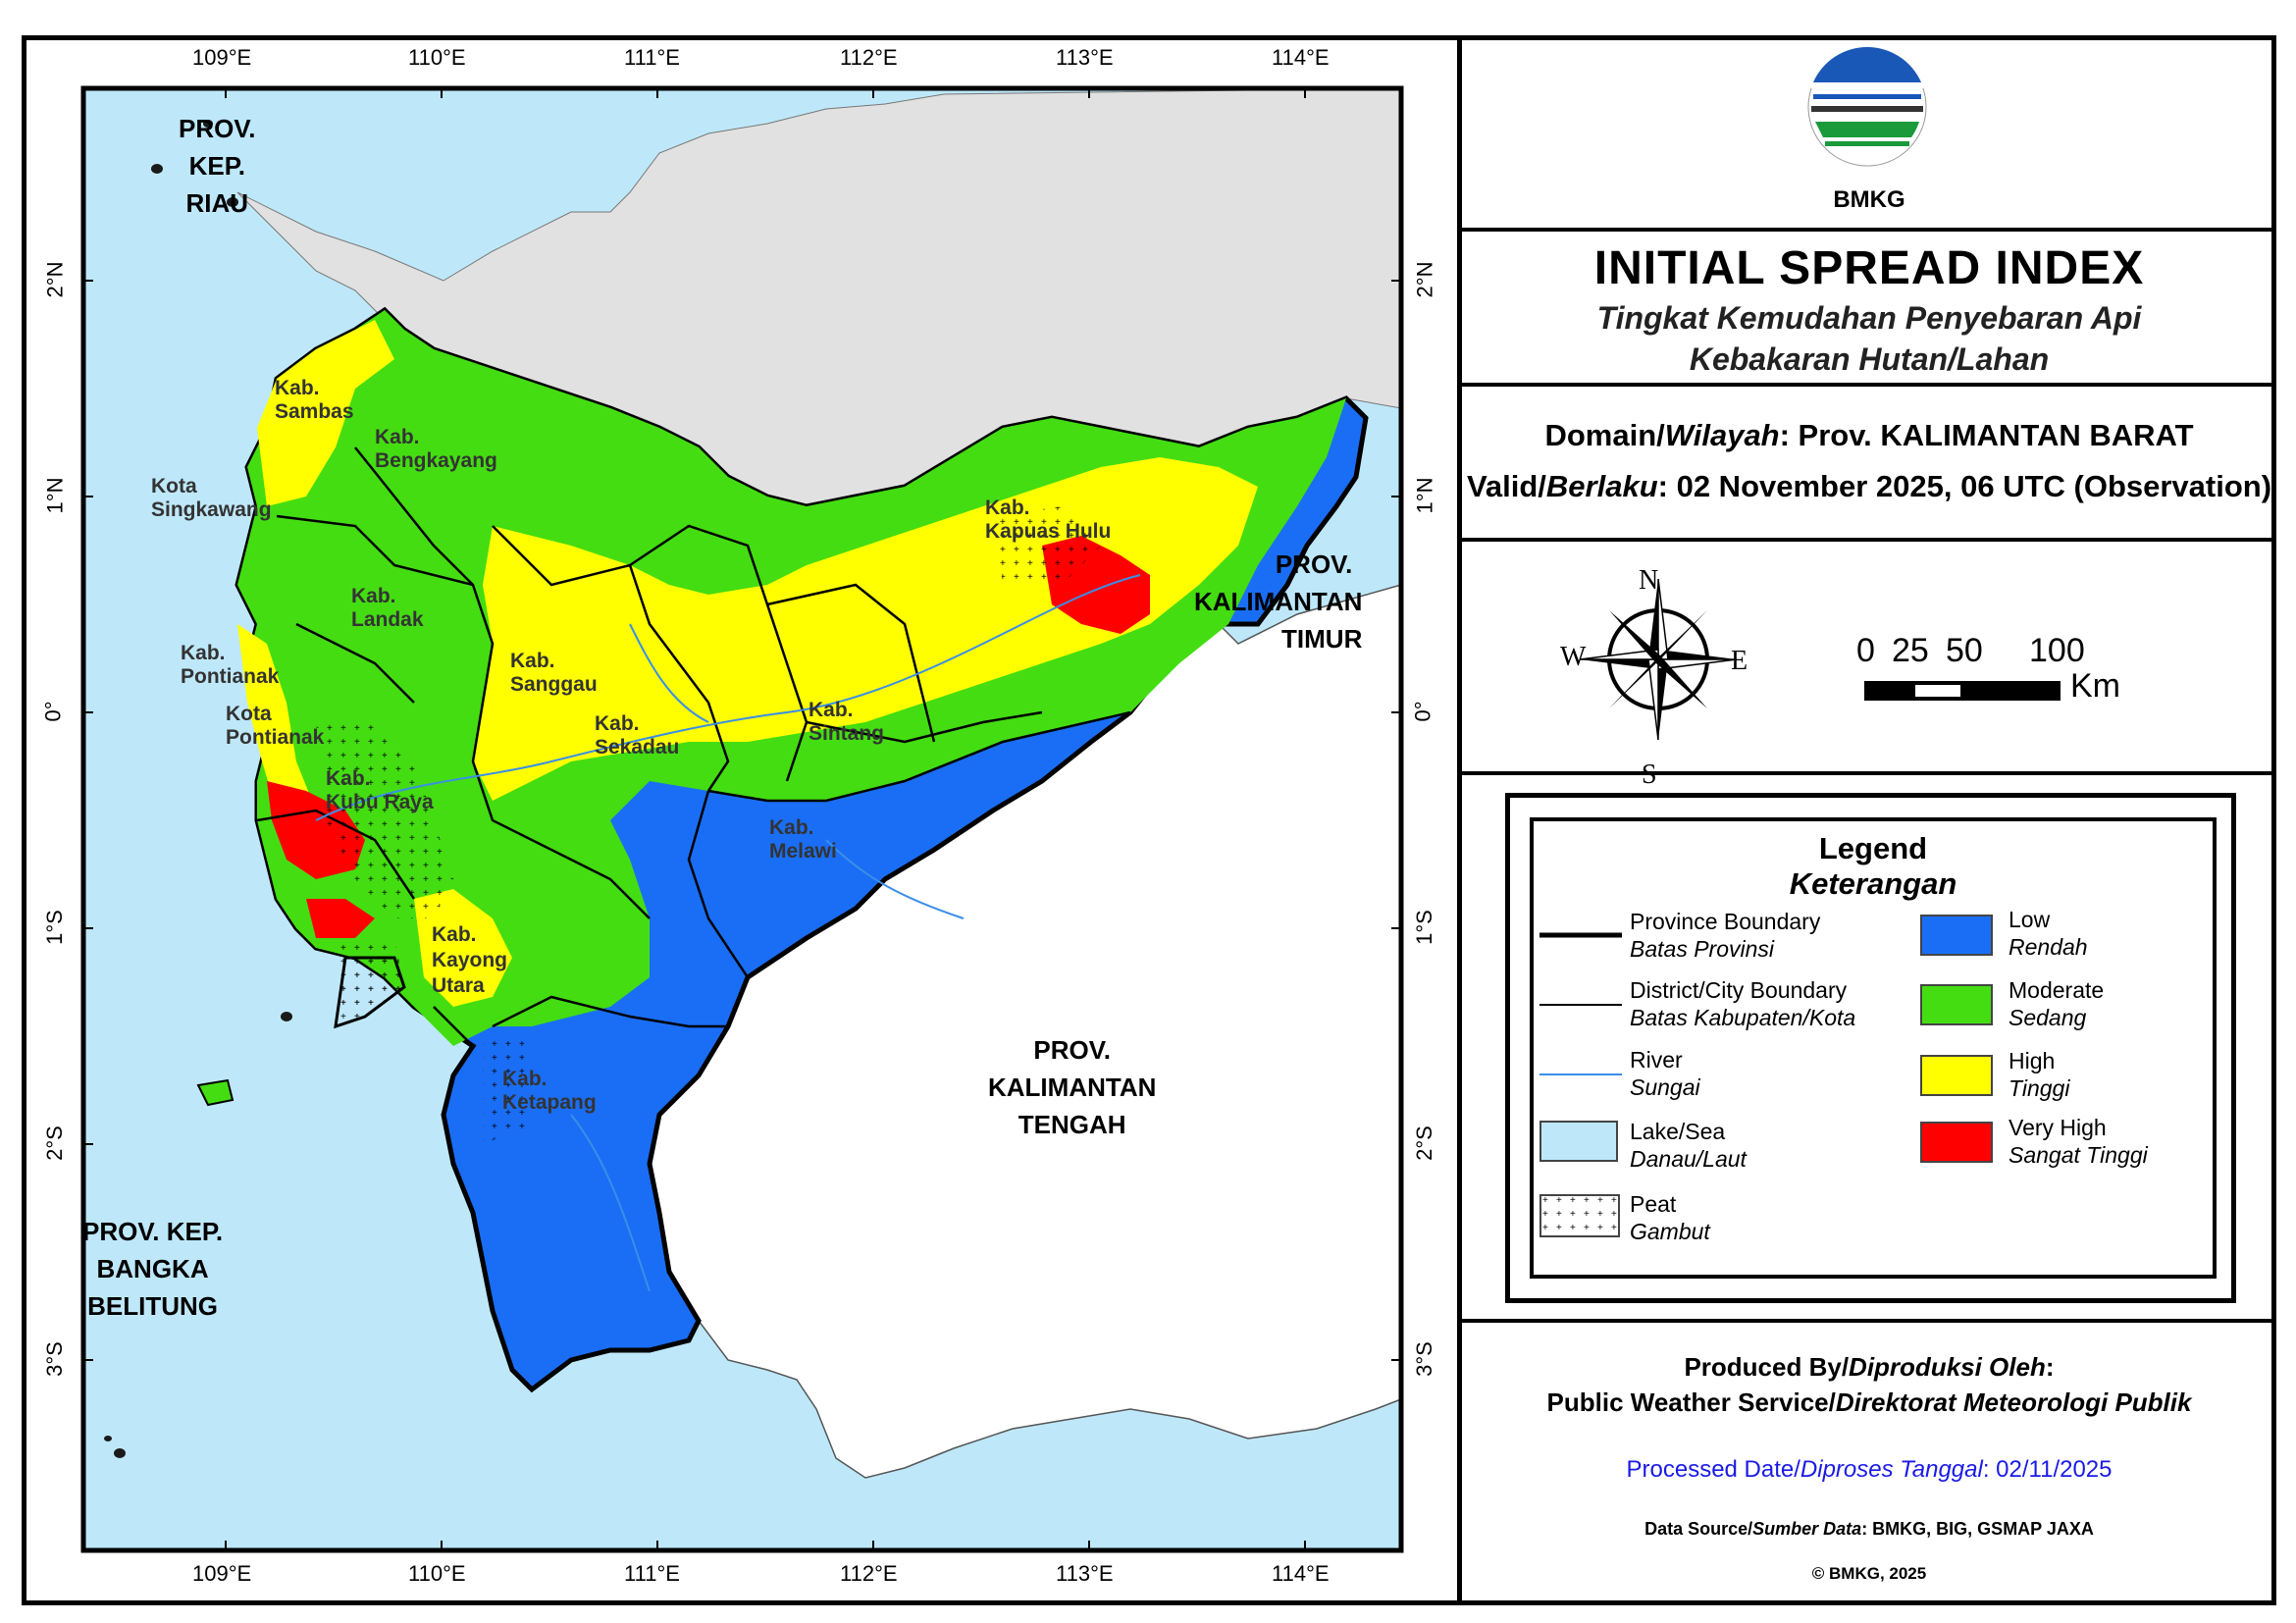  I want to click on scale-tick-50: 50, so click(1964, 650).